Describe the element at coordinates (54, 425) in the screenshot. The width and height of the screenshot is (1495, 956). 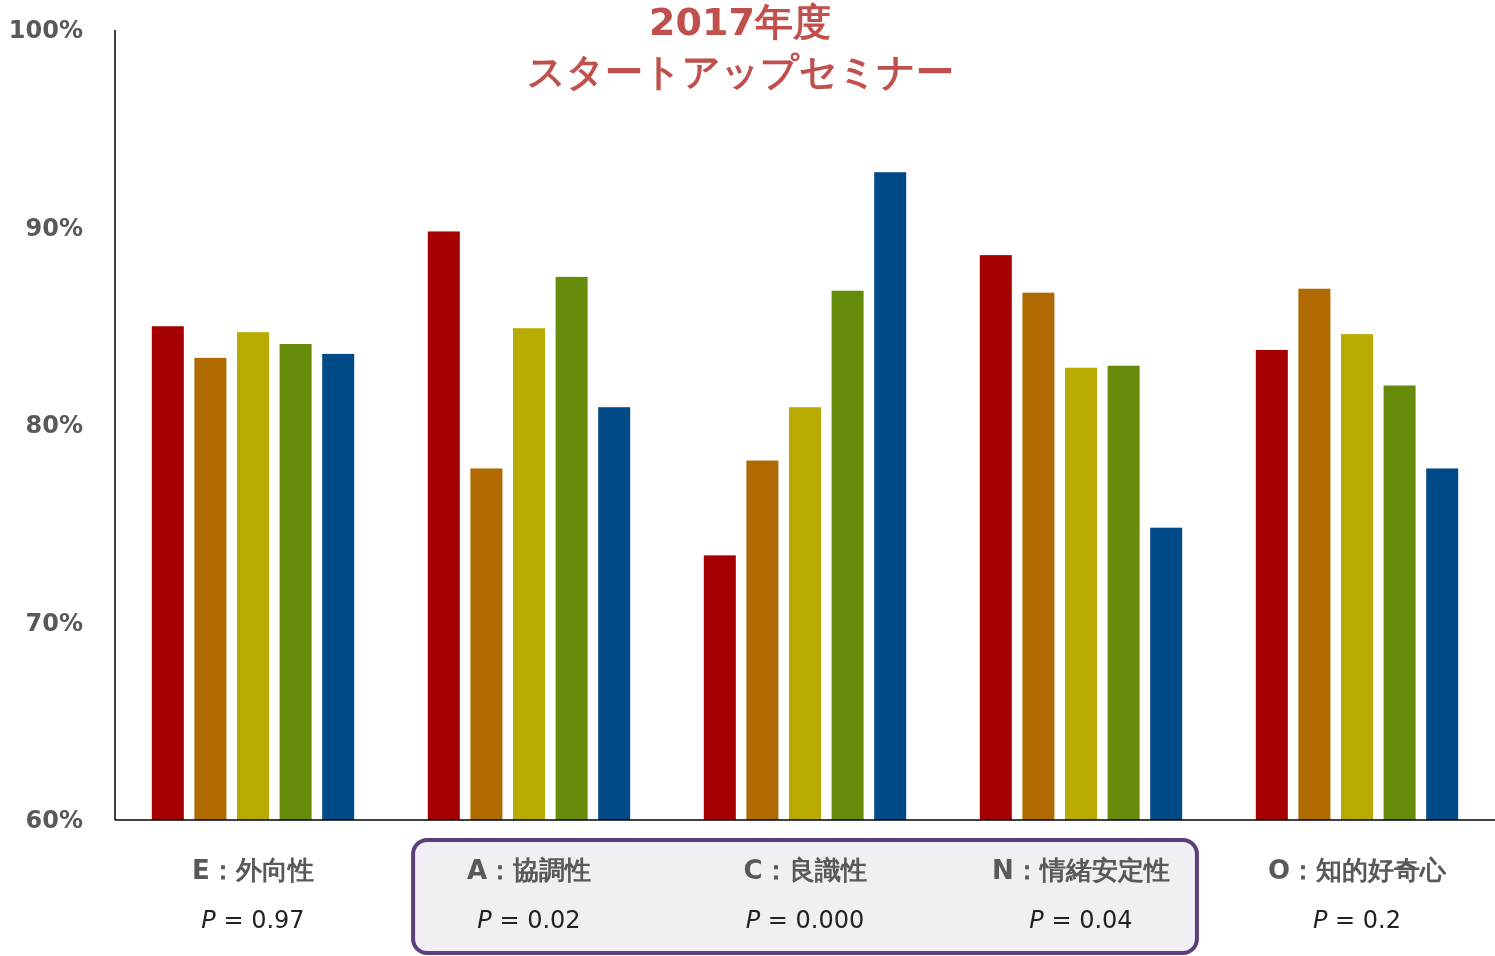
I see `y-tick-label: 80%` at that location.